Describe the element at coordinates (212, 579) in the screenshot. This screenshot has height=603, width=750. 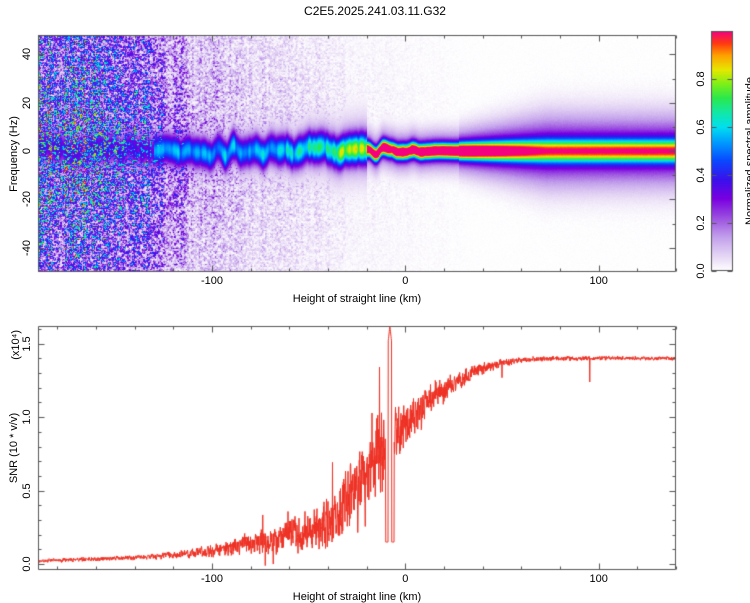
I see `snr-xtick-0: -100` at that location.